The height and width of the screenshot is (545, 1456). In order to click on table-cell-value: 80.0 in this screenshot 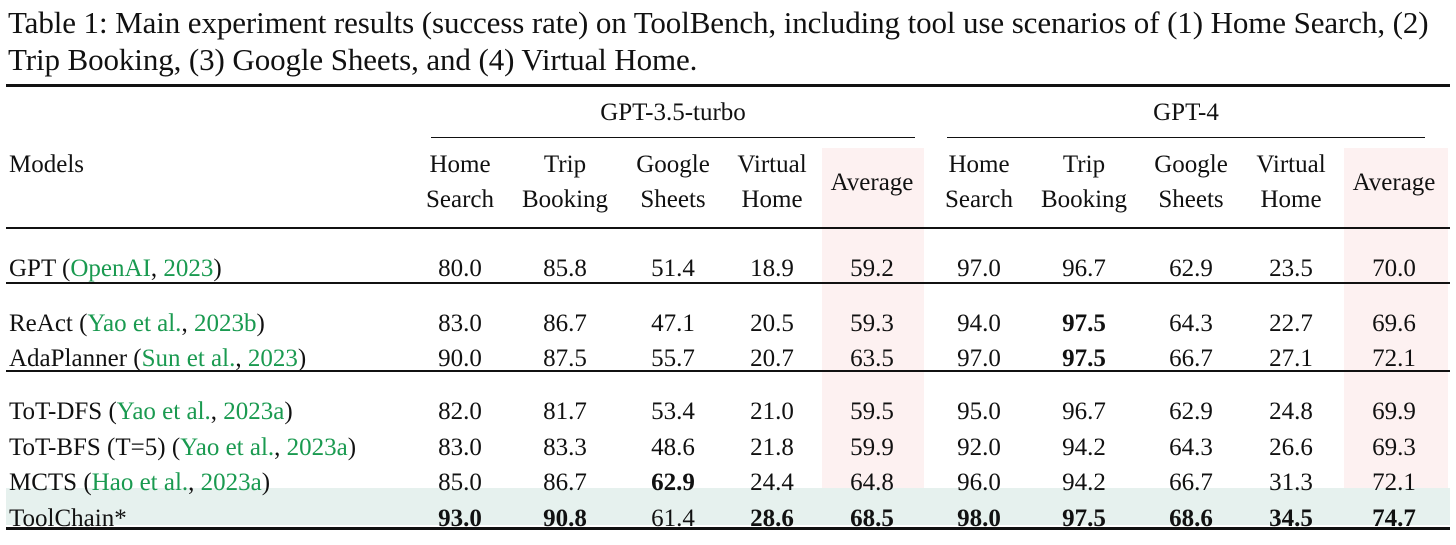, I will do `click(460, 268)`.